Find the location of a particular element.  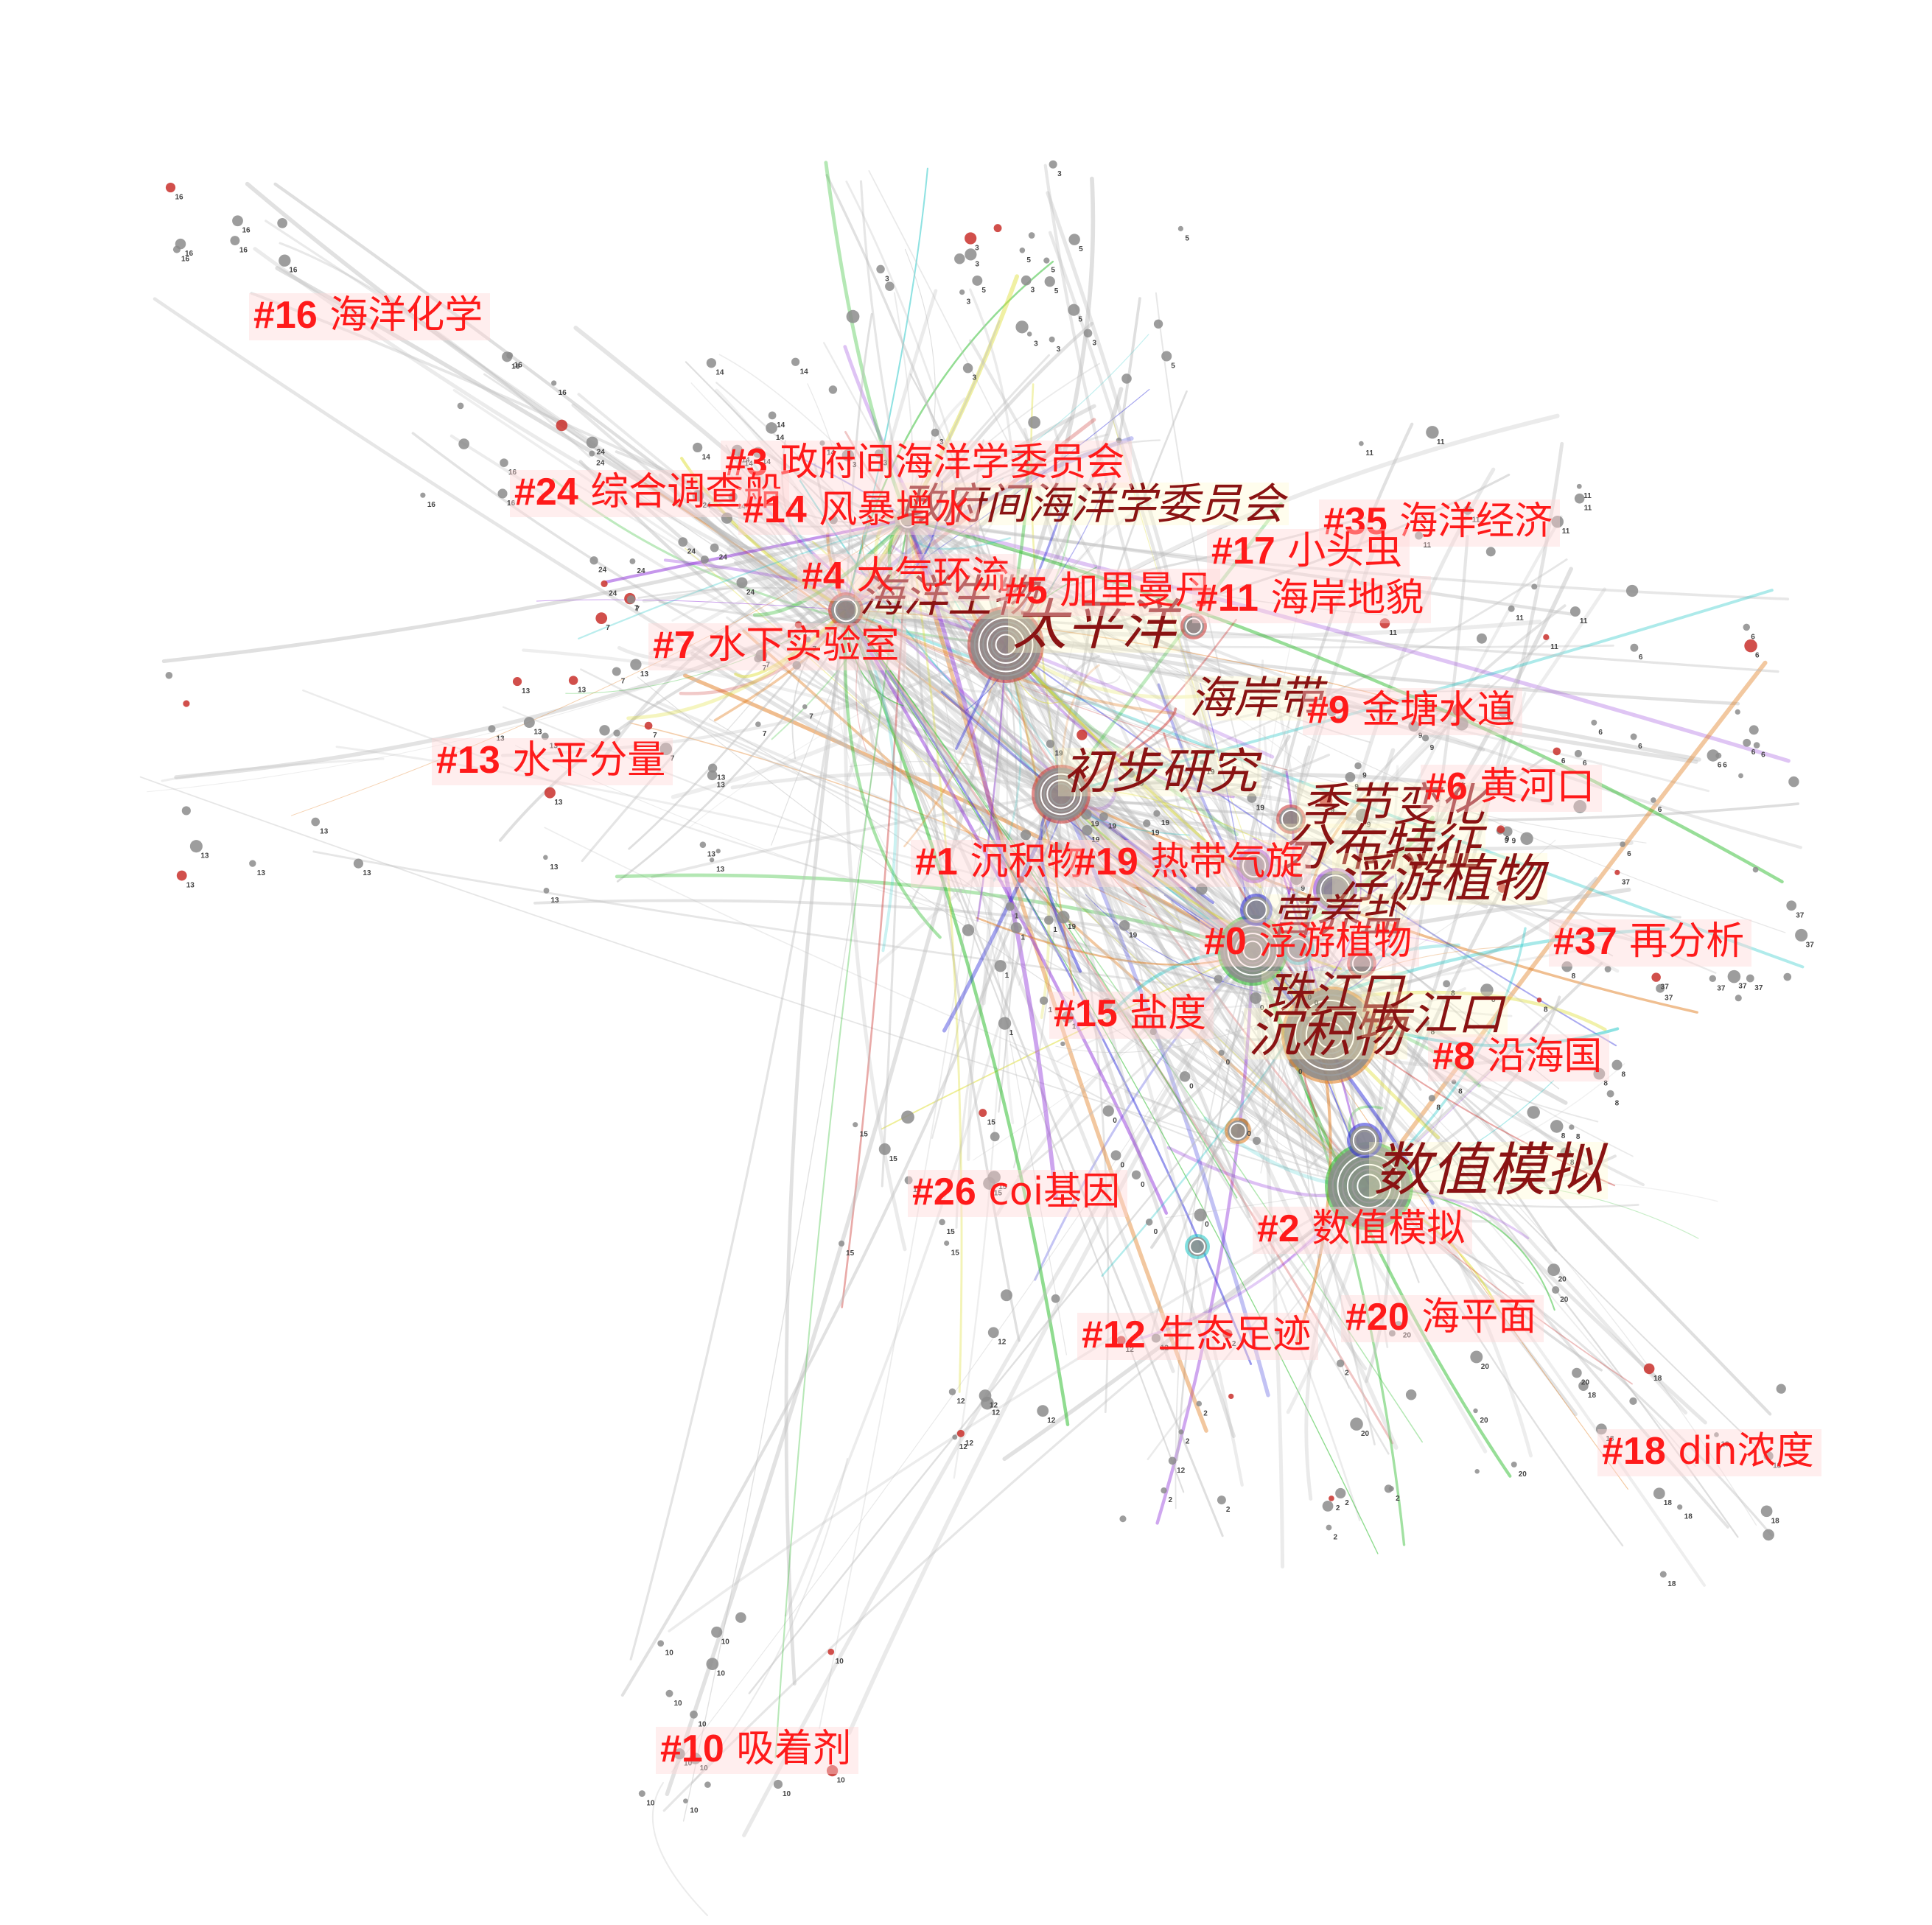

cluster-id-tick: 18 is located at coordinates (1668, 1503).